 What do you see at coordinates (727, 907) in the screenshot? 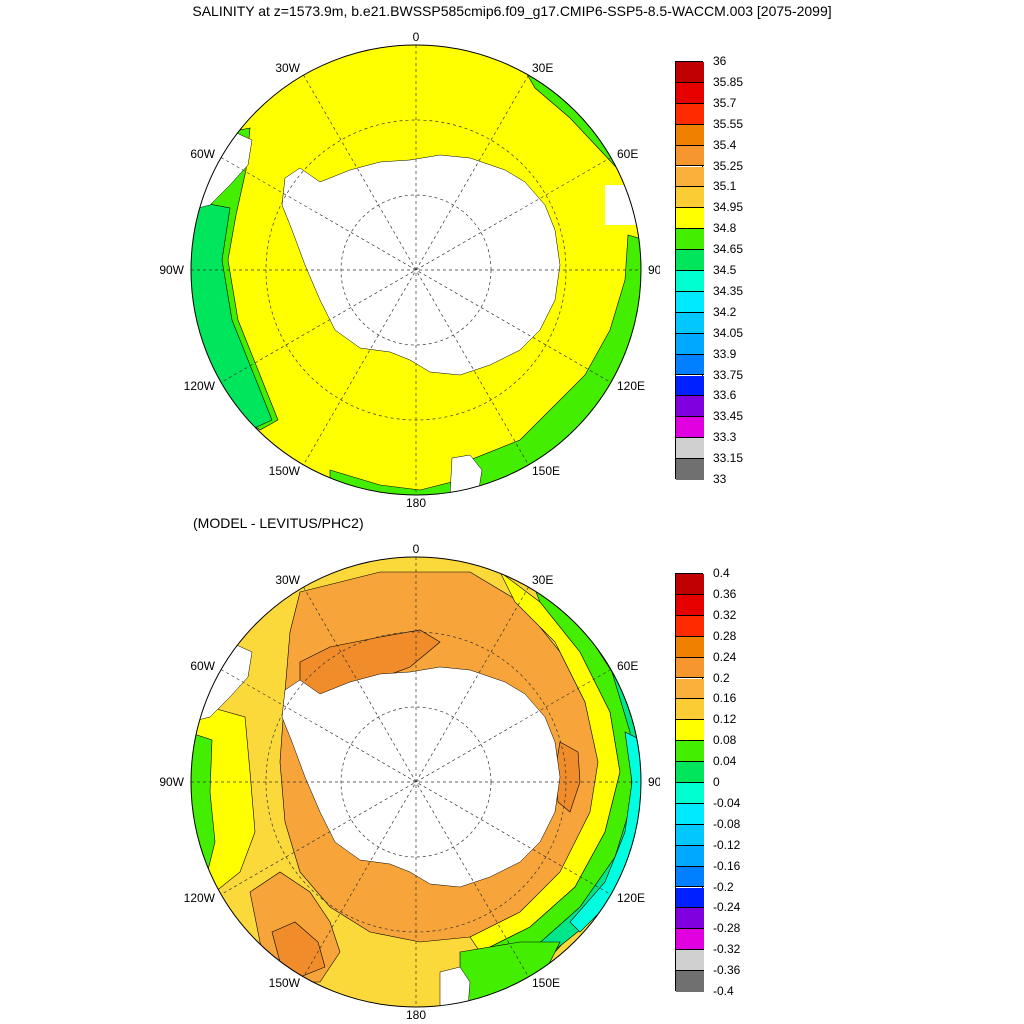
I see `colorbar-tick-label: -0.24` at bounding box center [727, 907].